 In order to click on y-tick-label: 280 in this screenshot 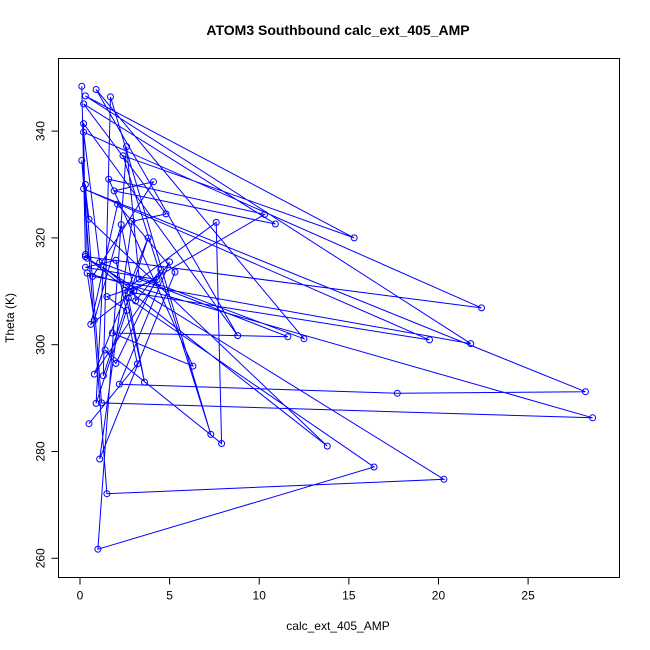, I will do `click(41, 451)`.